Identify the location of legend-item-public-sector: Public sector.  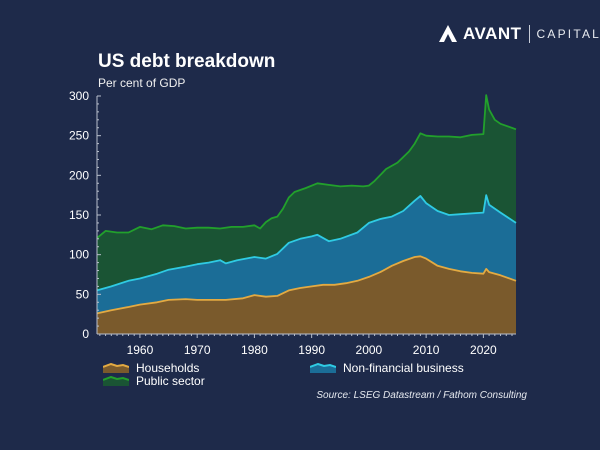
(154, 381).